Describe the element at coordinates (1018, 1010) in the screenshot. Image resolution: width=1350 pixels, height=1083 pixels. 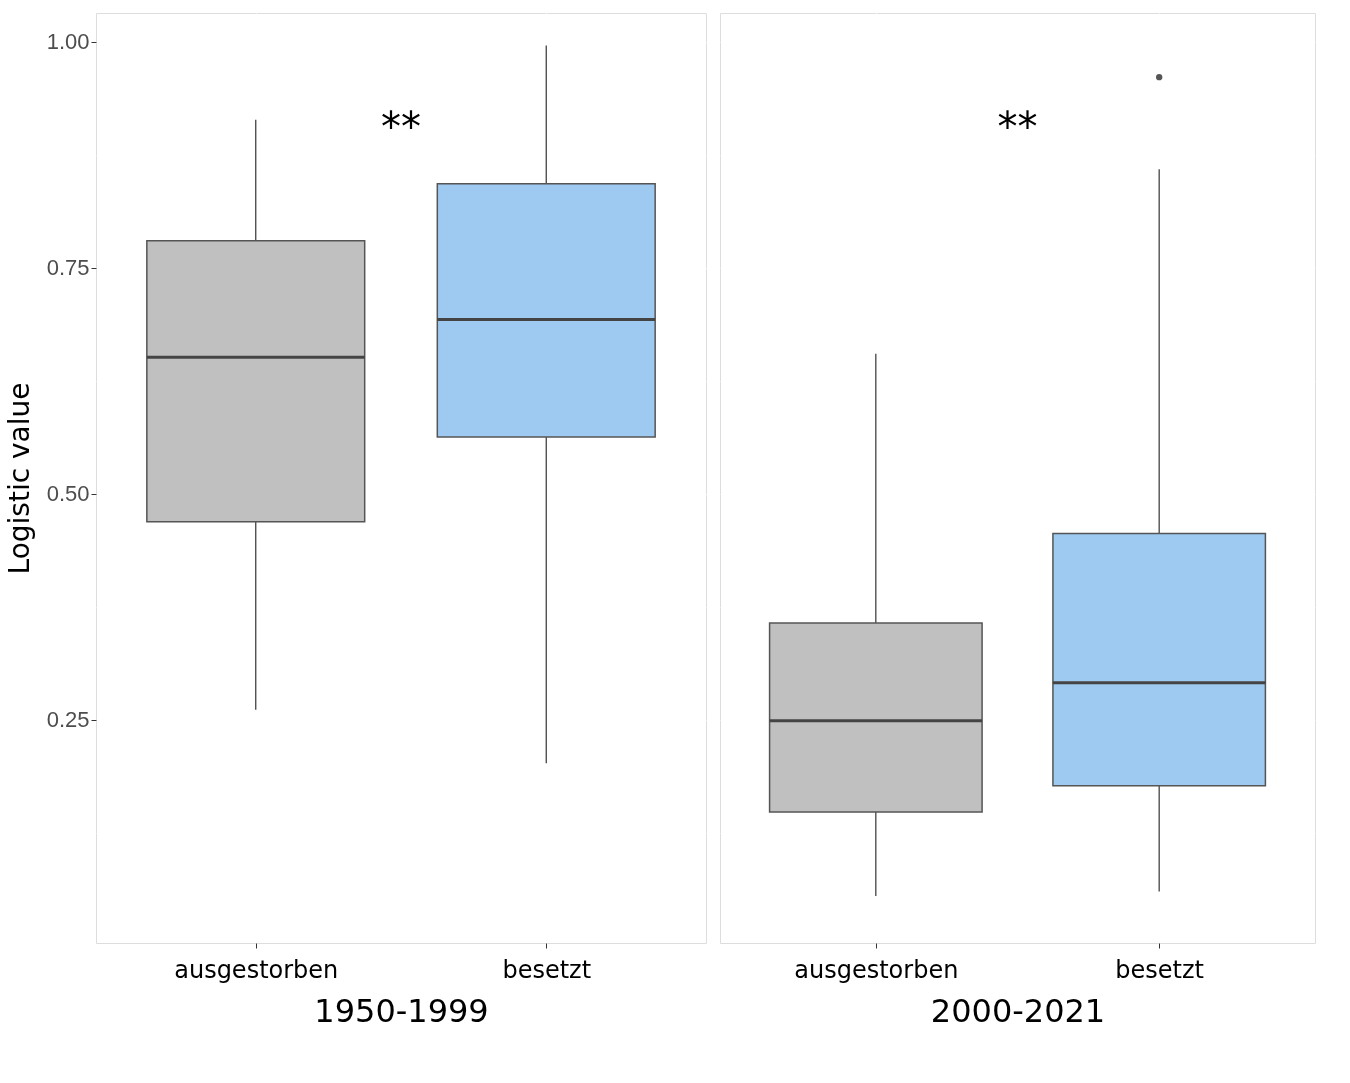
I see `x-axis-title: 2000-2021` at that location.